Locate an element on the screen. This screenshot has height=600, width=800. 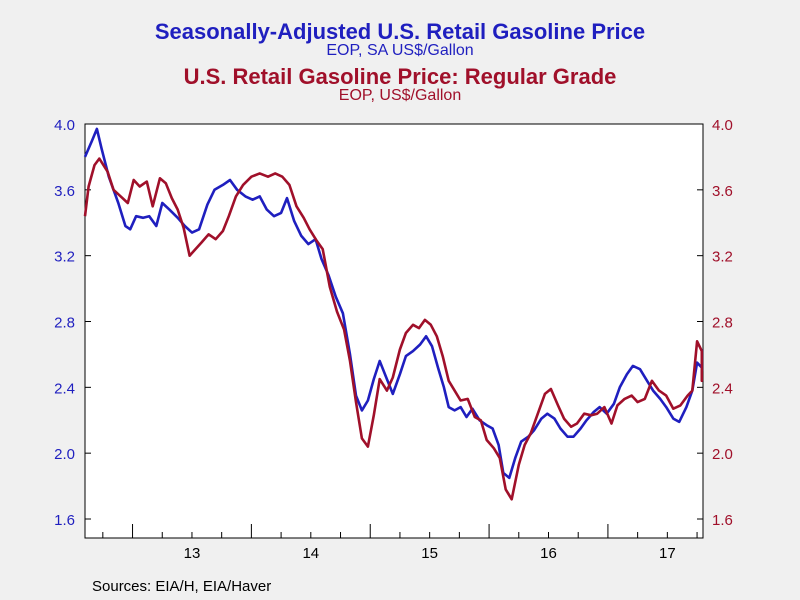
x-tick-label: 13 is located at coordinates (192, 553).